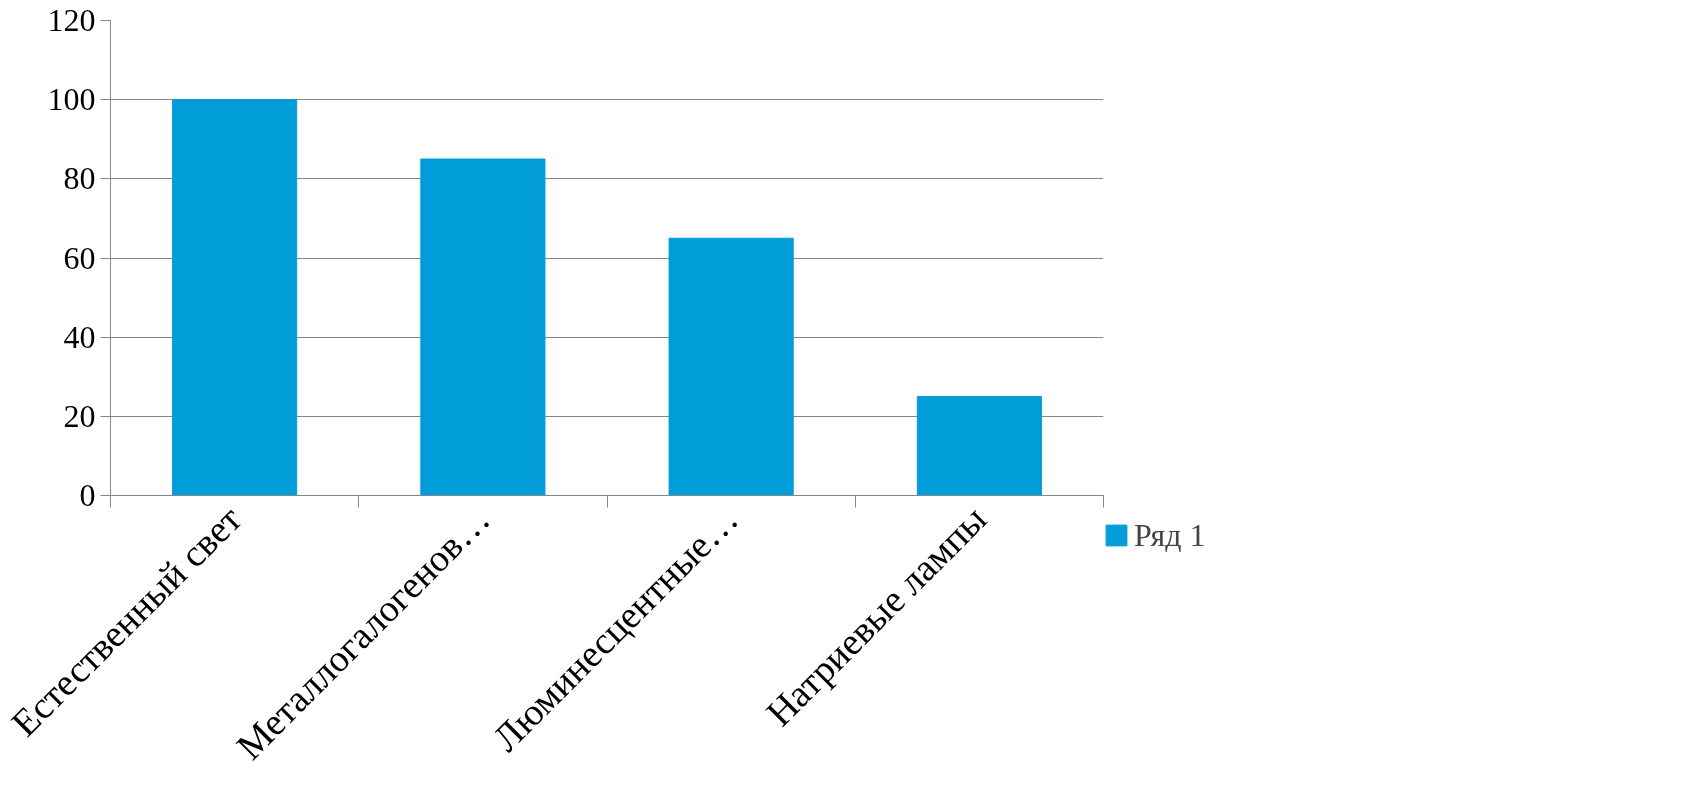 The height and width of the screenshot is (789, 1702). What do you see at coordinates (71, 20) in the screenshot?
I see `y-tick-label: 120` at bounding box center [71, 20].